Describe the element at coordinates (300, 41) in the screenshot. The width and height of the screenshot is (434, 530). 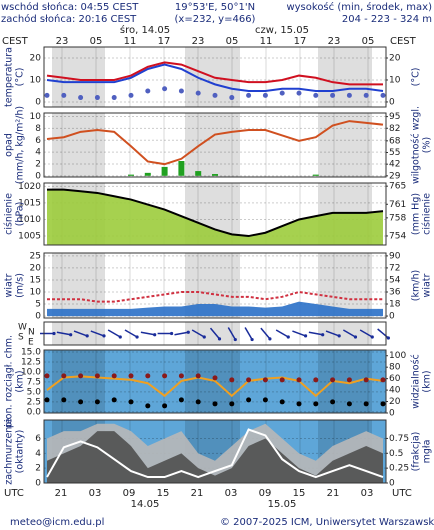
I see `hour-top: 17` at that location.